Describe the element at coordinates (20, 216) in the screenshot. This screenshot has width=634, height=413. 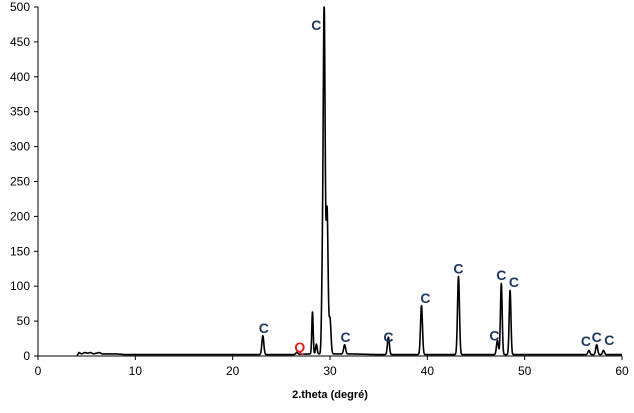
I see `y-tick-label: 200` at that location.